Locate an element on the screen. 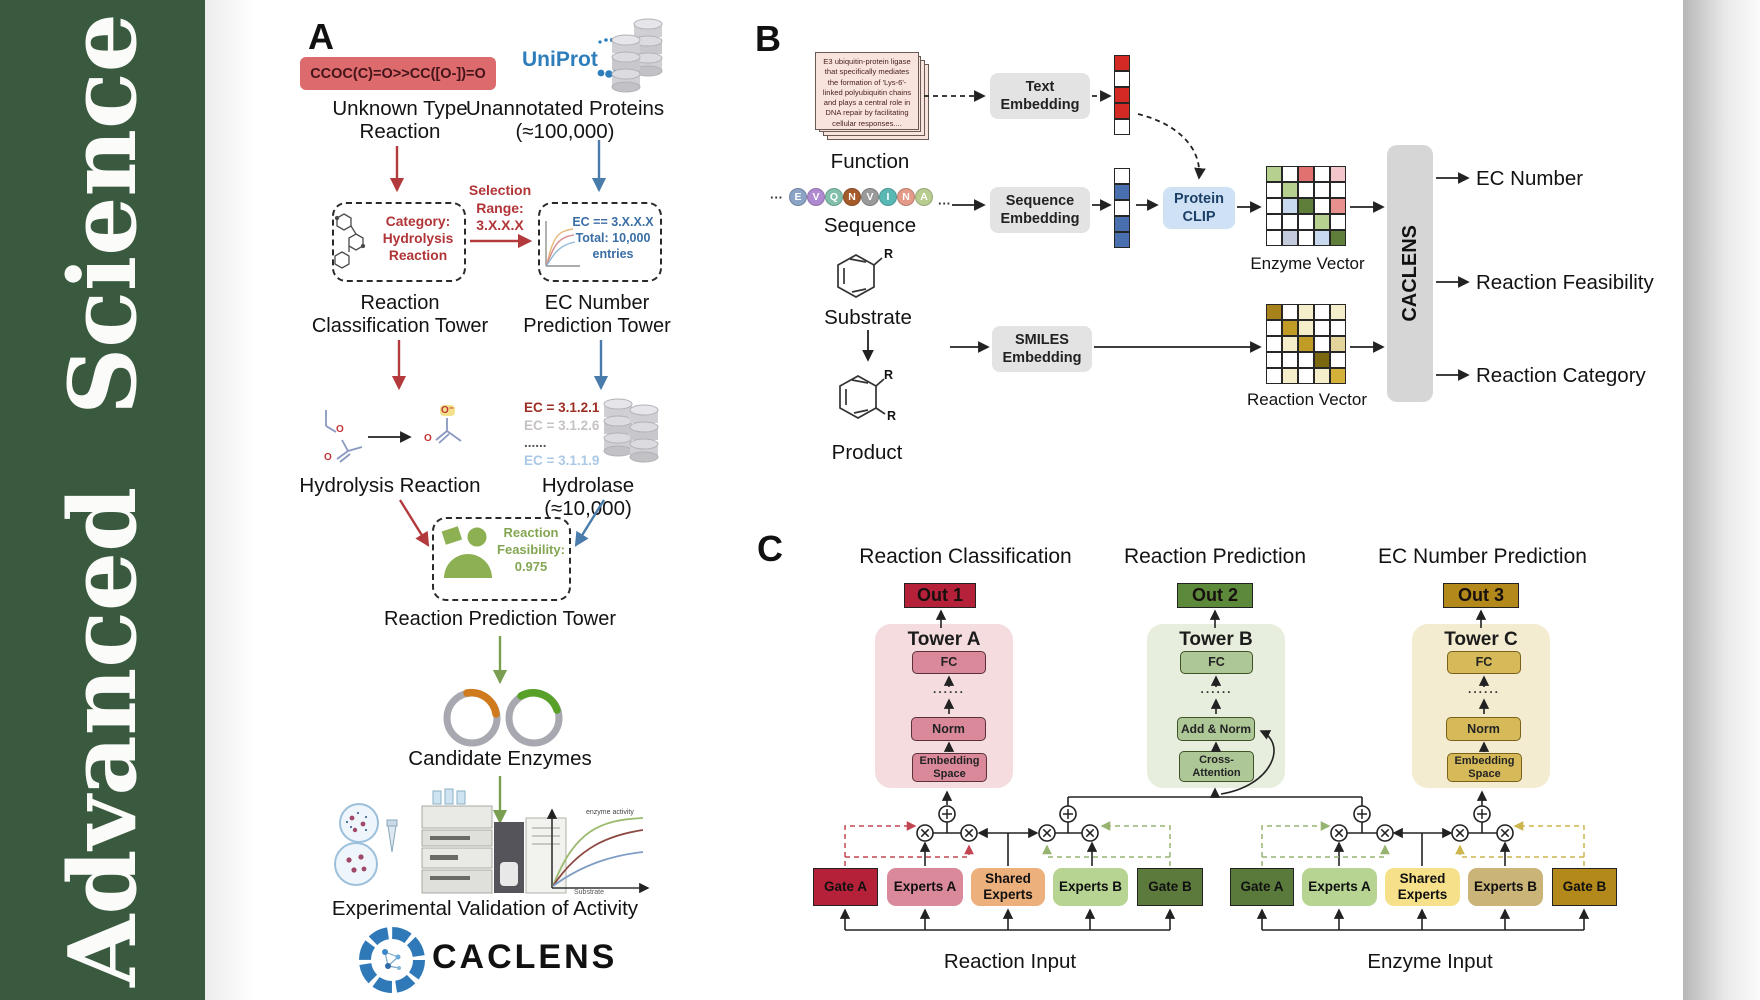 The height and width of the screenshot is (1000, 1760). sequence-caption: Sequence is located at coordinates (870, 225).